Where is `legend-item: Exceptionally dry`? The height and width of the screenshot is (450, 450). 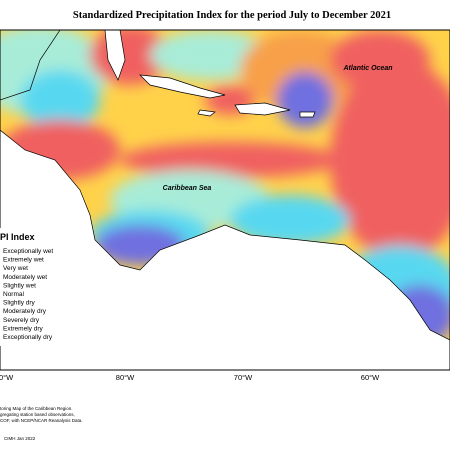 legend-item: Exceptionally dry is located at coordinates (28, 337).